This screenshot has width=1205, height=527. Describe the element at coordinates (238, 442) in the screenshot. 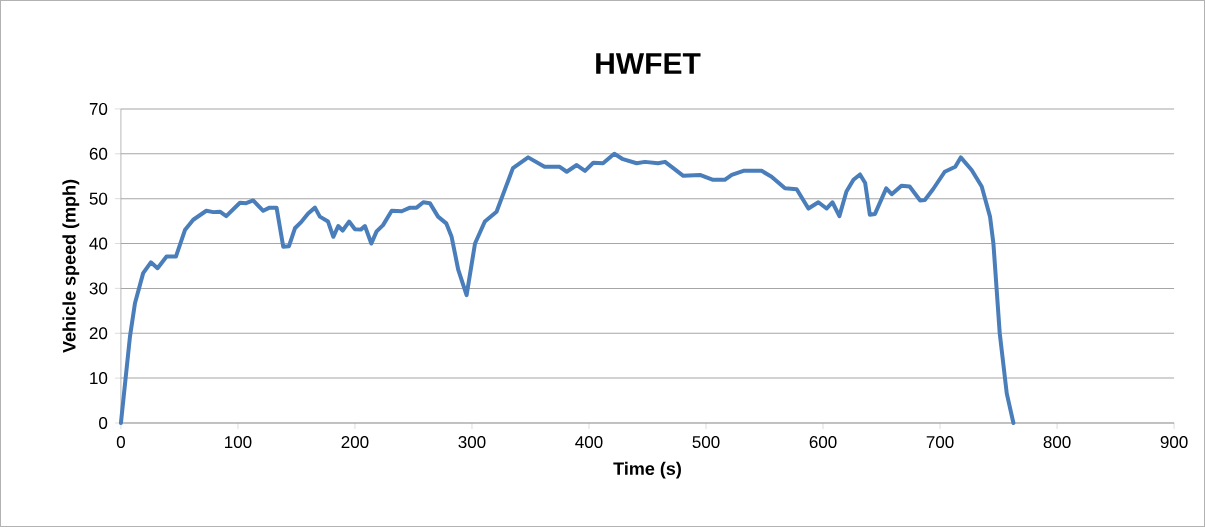

I see `x-tick-label: 100` at that location.